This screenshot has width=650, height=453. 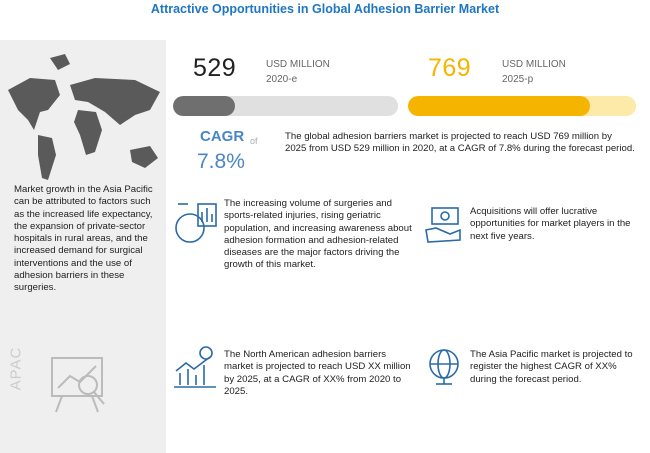 What do you see at coordinates (196, 223) in the screenshot?
I see `icon-surgery` at bounding box center [196, 223].